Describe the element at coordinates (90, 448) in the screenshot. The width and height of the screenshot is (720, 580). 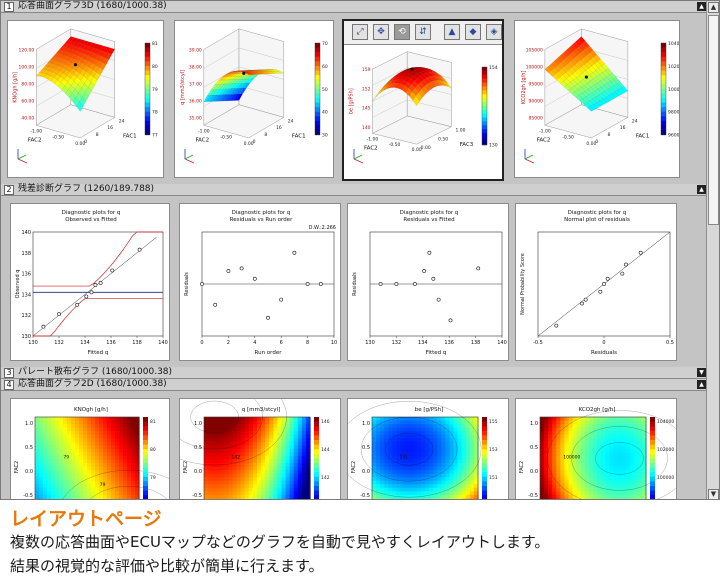
I see `contour-panel: KNOgh [g/h] 79 79 1.0 0.5 0.0 -0.5 FAC2 81 80 79` at that location.